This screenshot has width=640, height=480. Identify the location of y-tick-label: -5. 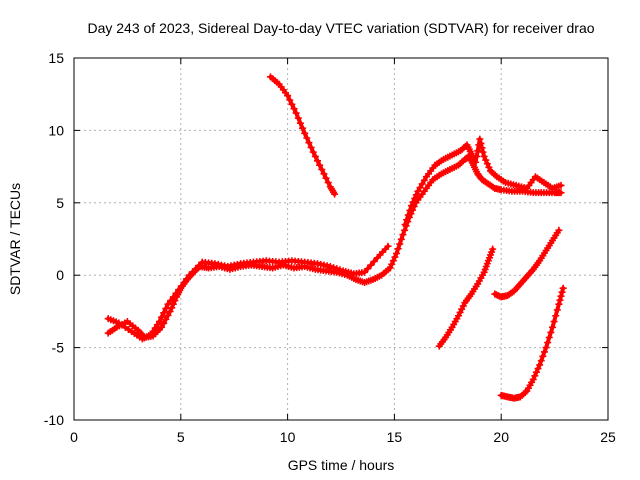
(58, 348).